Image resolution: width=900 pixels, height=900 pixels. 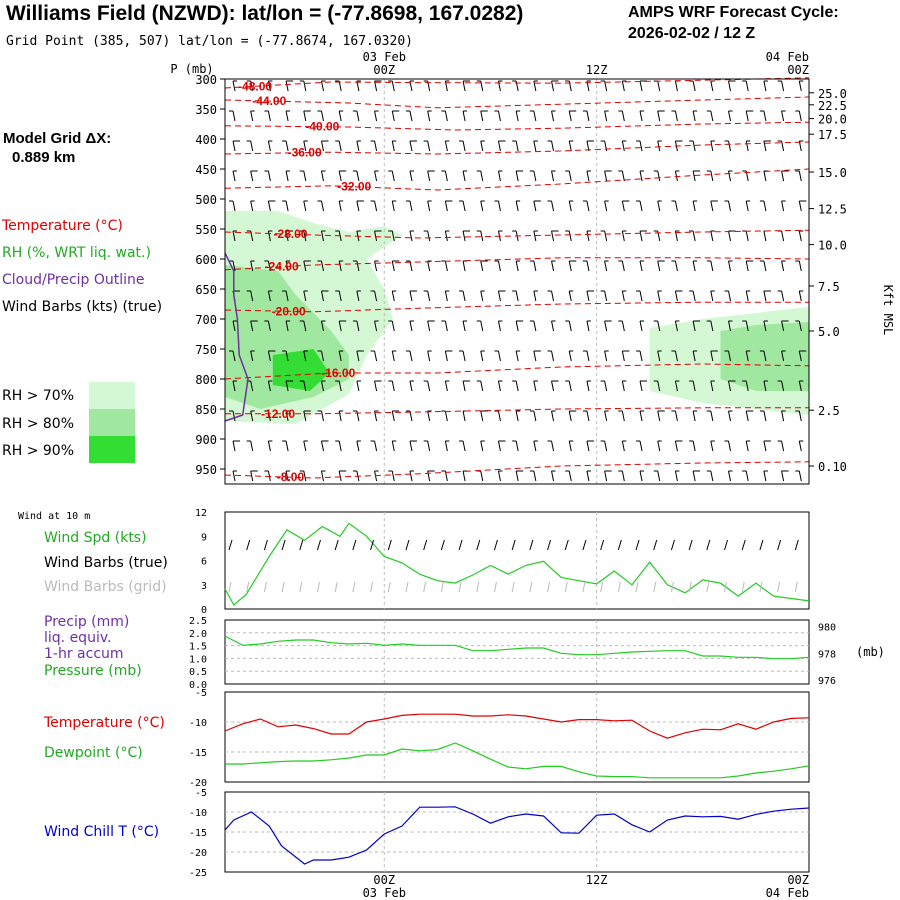 What do you see at coordinates (104, 723) in the screenshot?
I see `temp-label: Temperature (°C)` at bounding box center [104, 723].